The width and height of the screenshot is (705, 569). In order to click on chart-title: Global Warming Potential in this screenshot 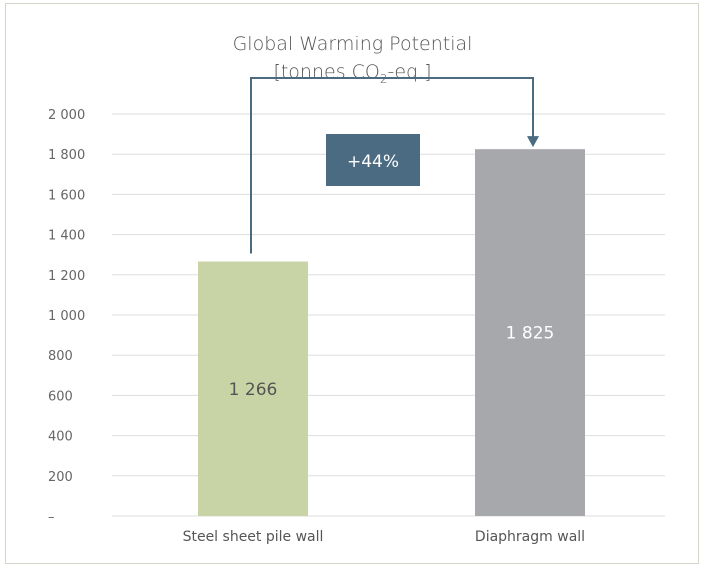, I will do `click(352, 44)`.